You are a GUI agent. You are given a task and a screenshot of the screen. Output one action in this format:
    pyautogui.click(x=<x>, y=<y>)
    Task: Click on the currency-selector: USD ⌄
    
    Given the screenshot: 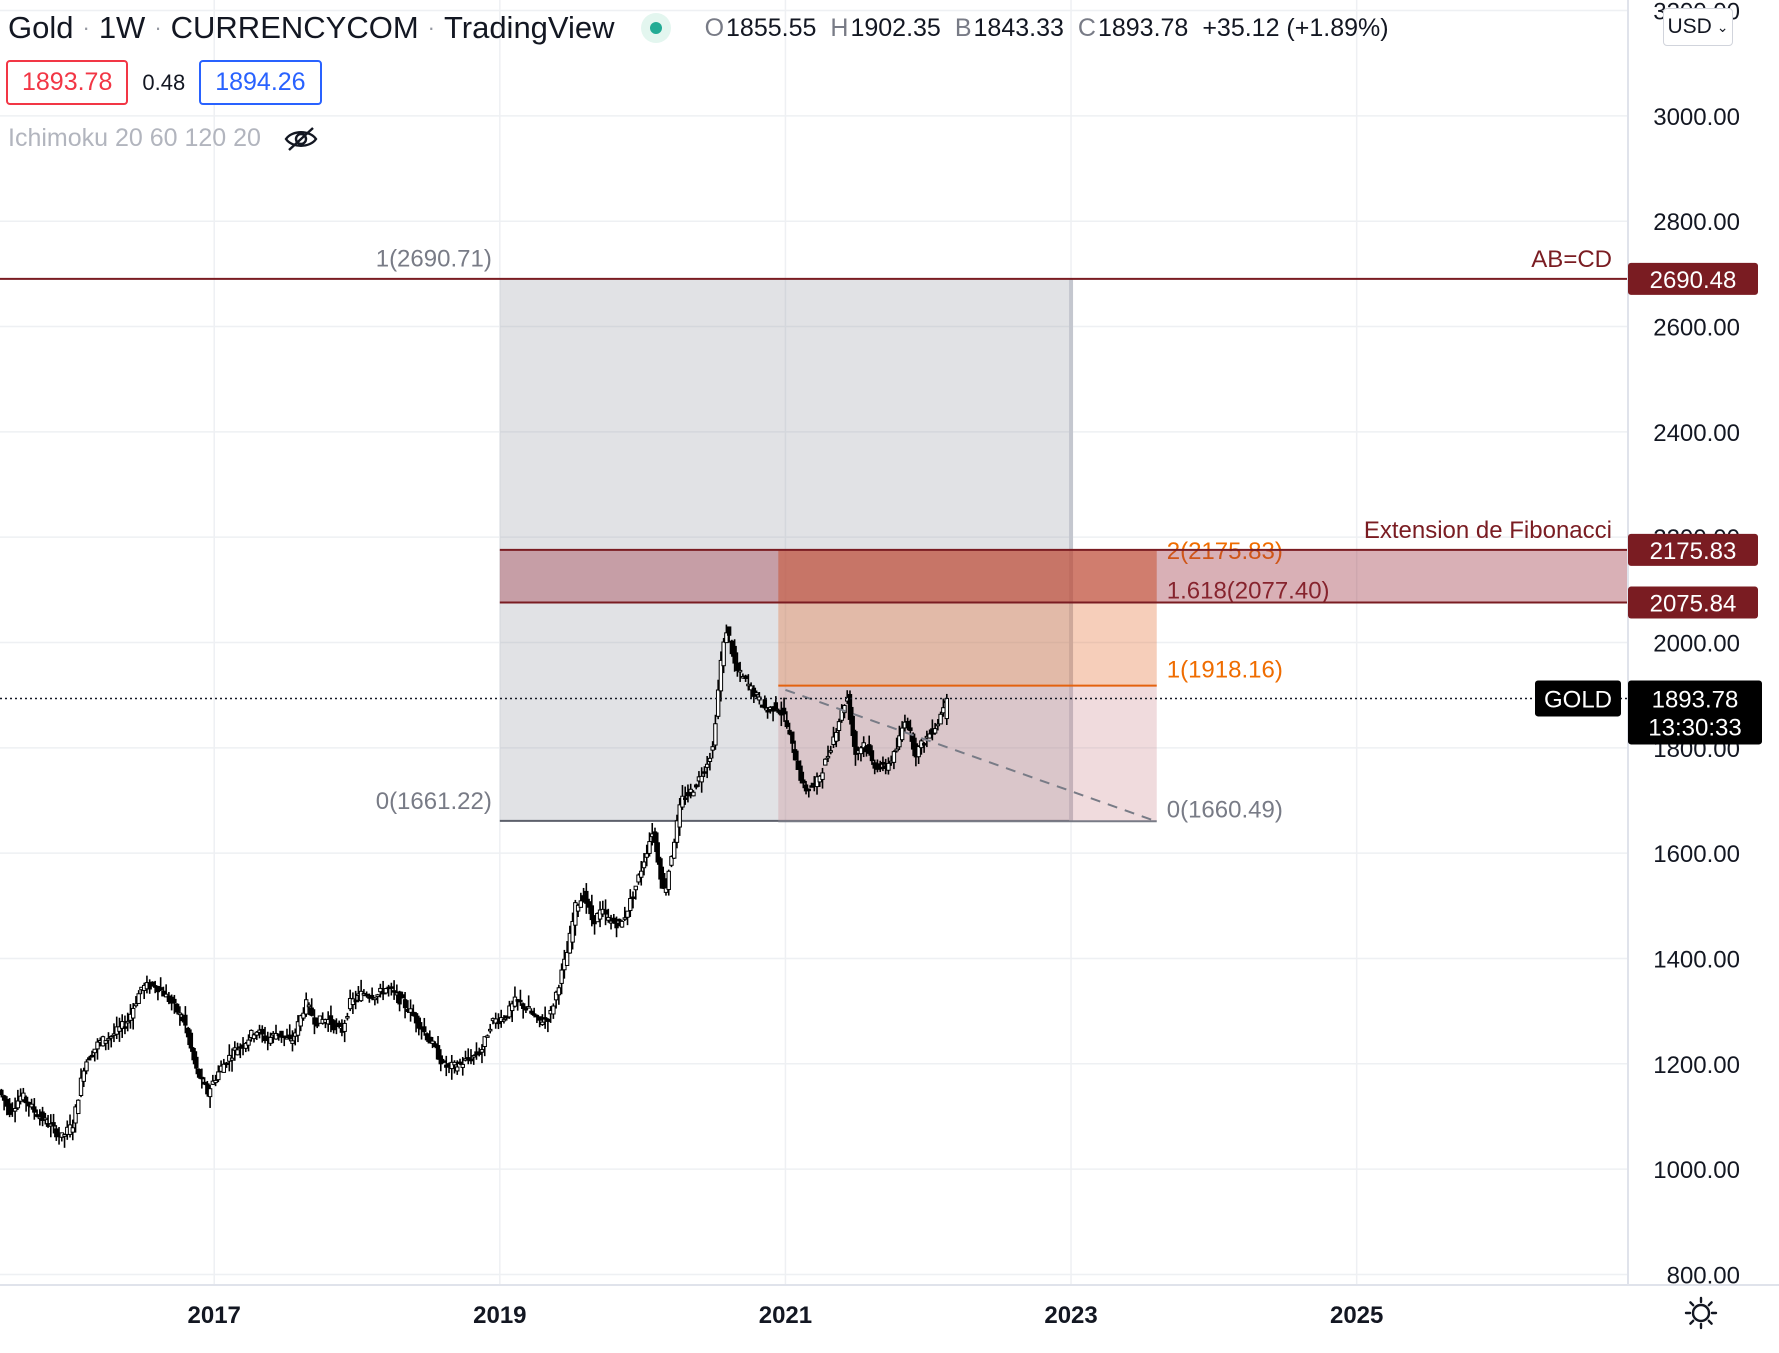 What is the action you would take?
    pyautogui.click(x=1698, y=27)
    